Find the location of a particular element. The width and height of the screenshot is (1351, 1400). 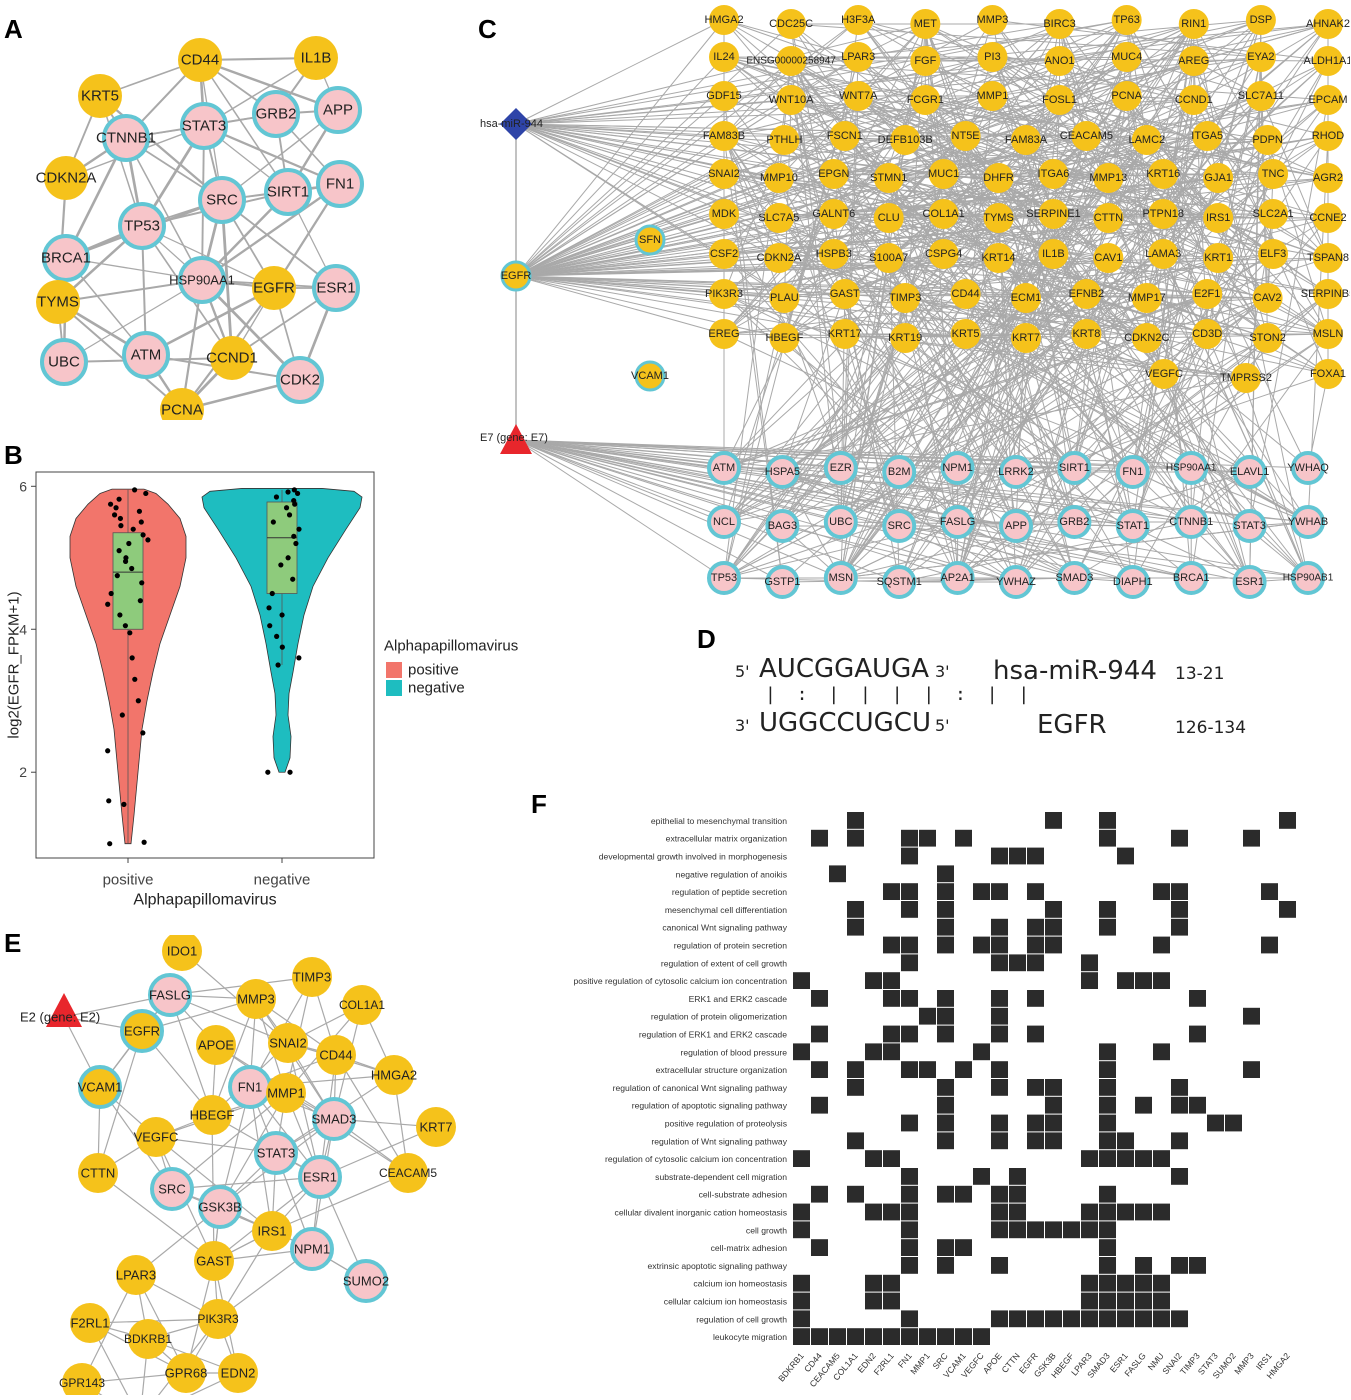

network-c-node-ptpn18: PTPN18 is located at coordinates (1163, 214).